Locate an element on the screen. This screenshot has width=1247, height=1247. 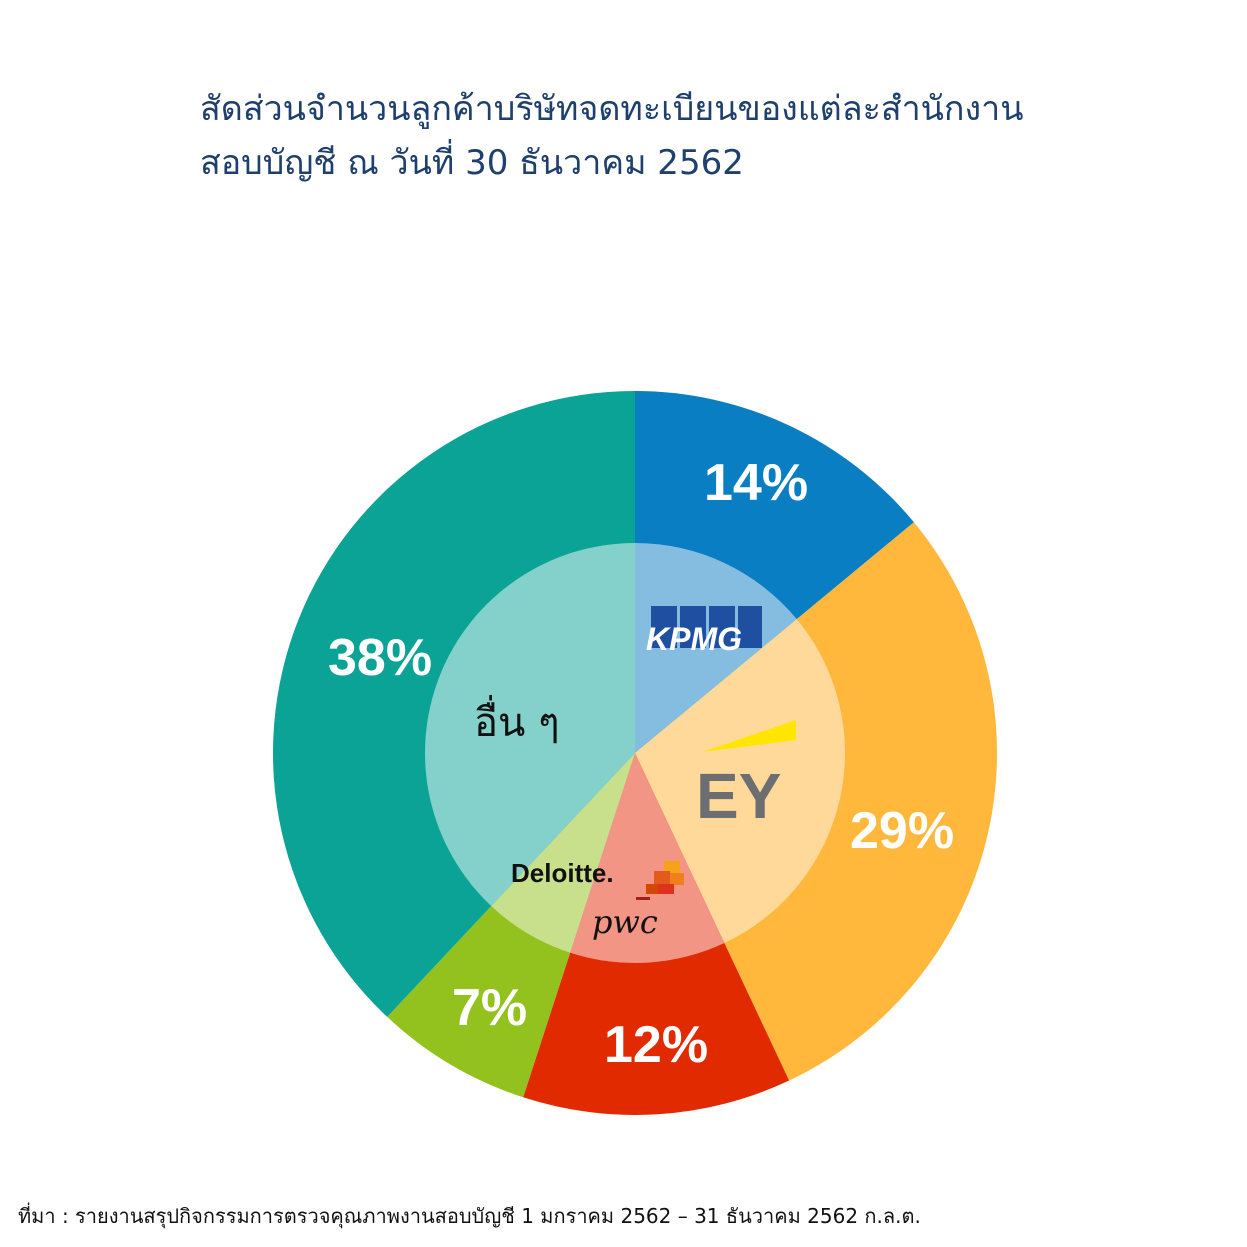
pct-label-deloitte: 7% is located at coordinates (489, 1008).